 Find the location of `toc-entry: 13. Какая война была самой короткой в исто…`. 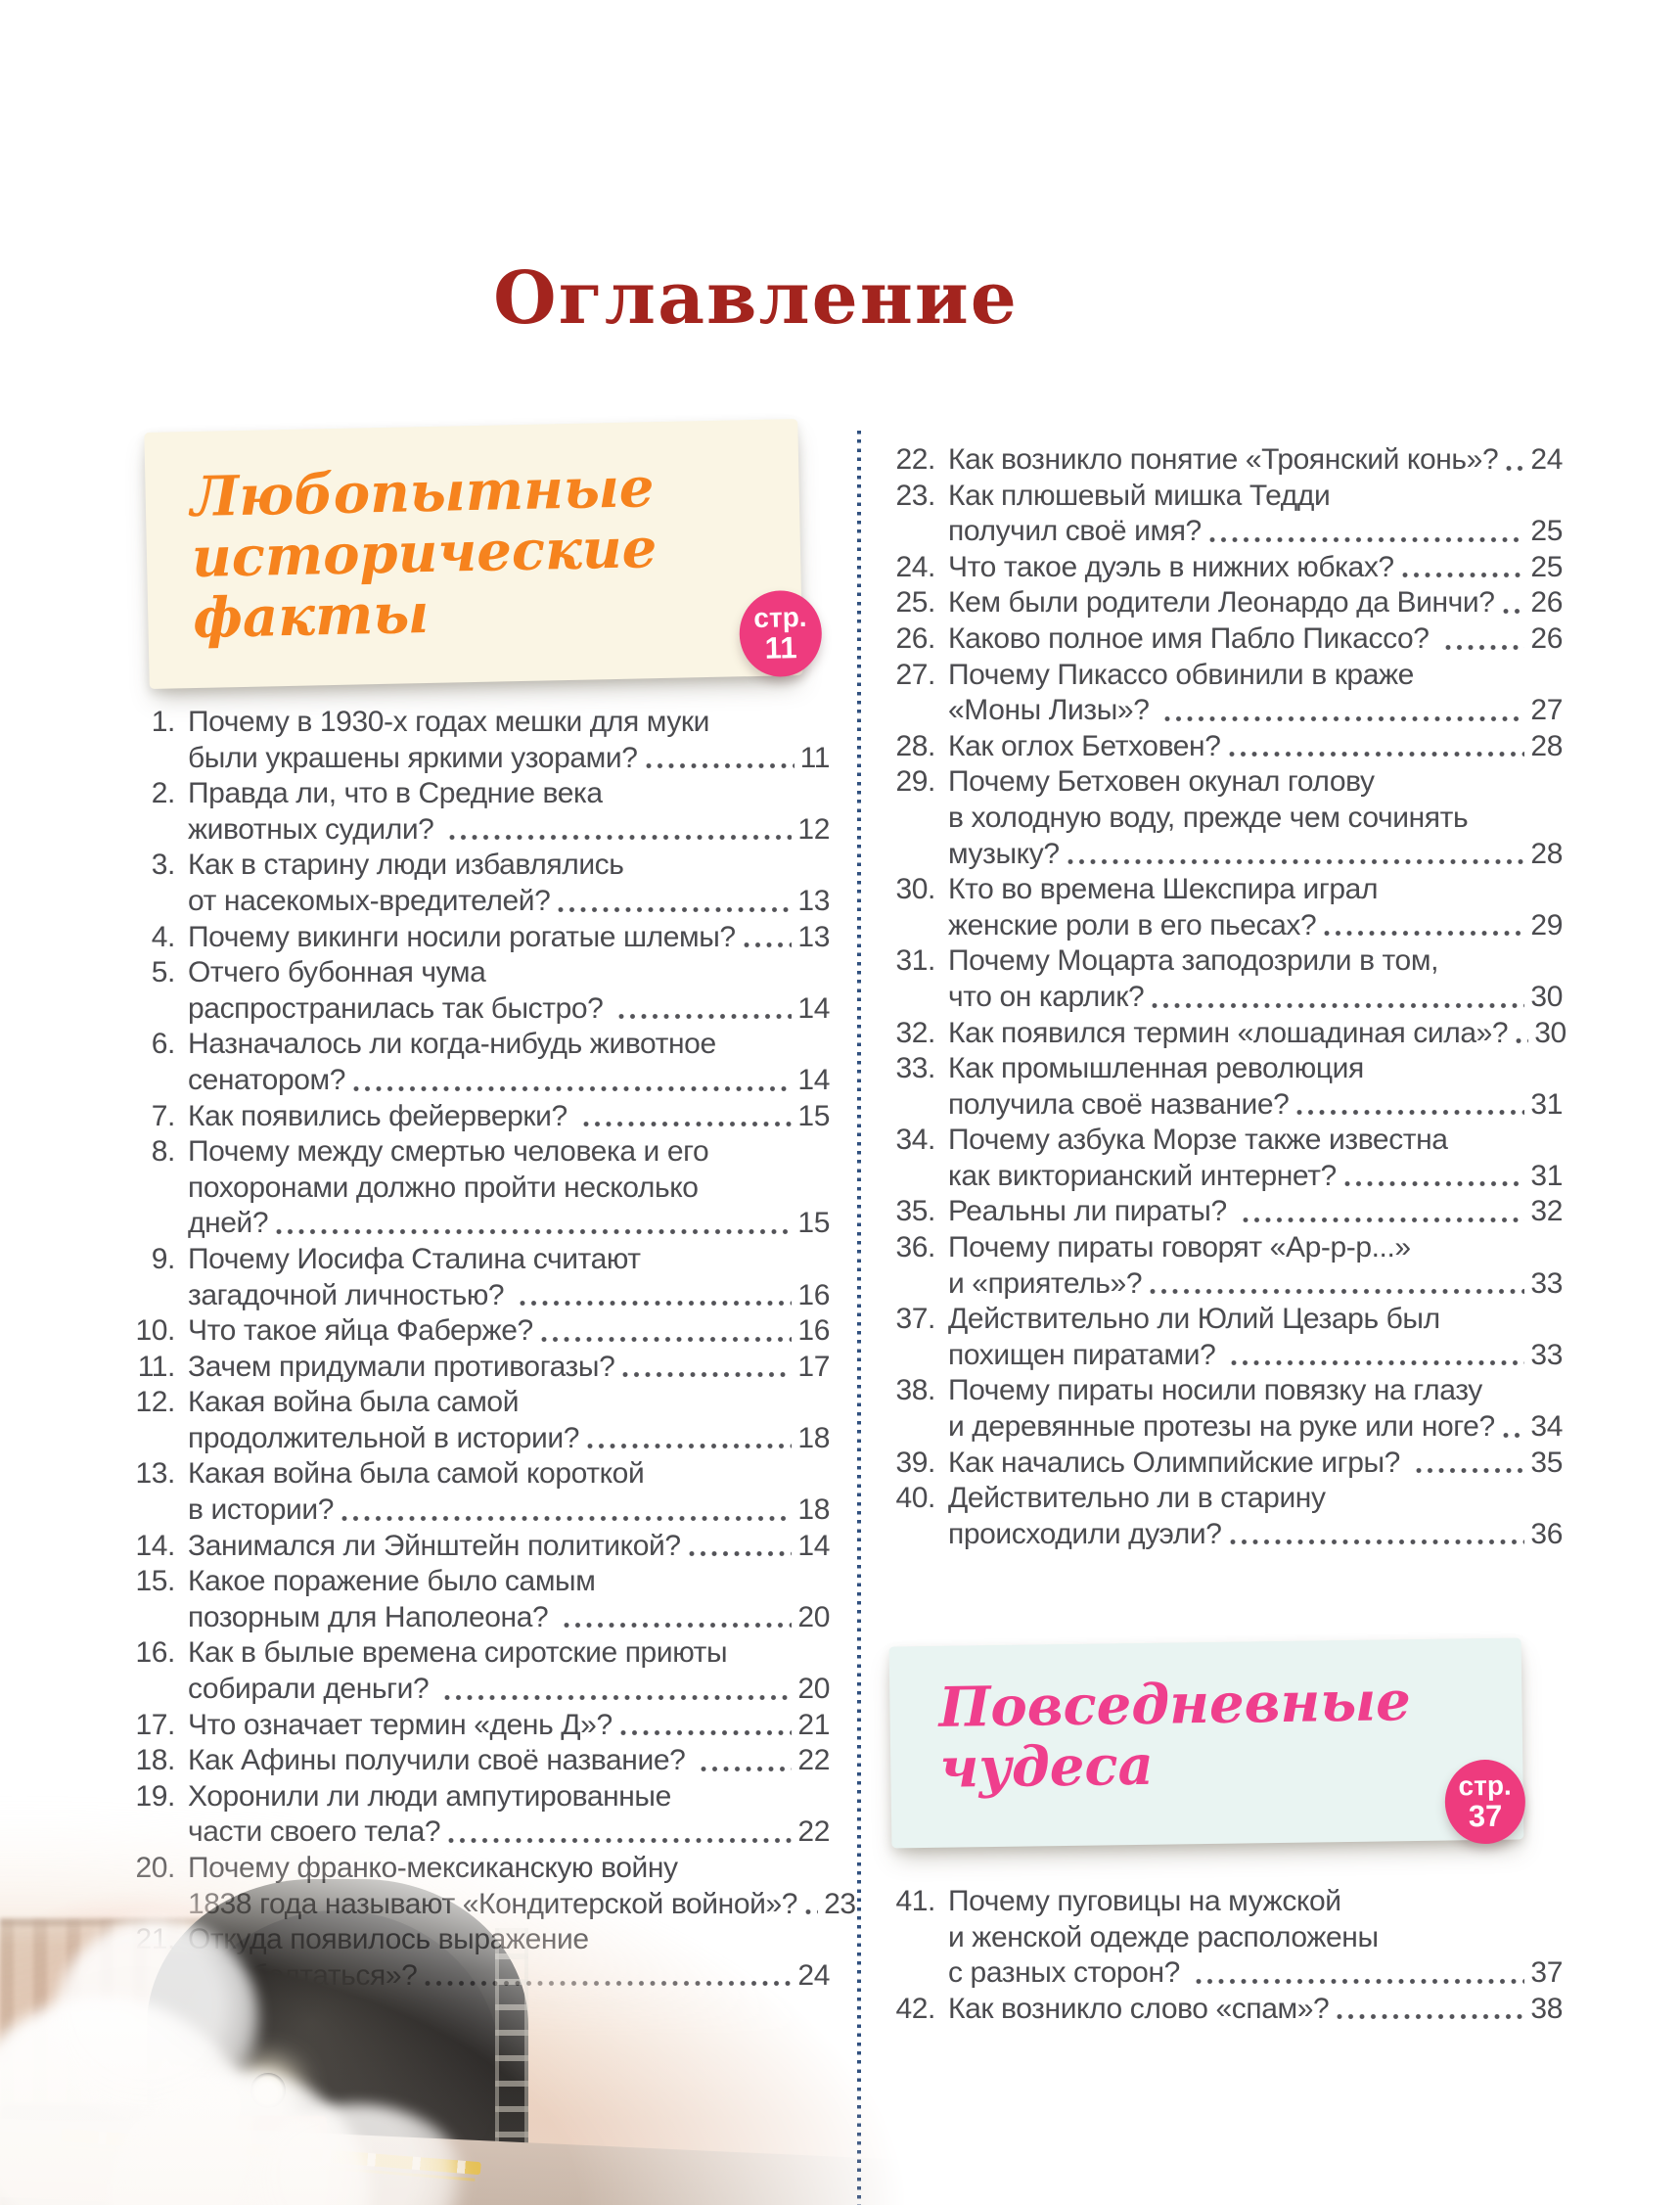

toc-entry: 13. Какая война была самой короткой в исто… is located at coordinates (477, 1492).